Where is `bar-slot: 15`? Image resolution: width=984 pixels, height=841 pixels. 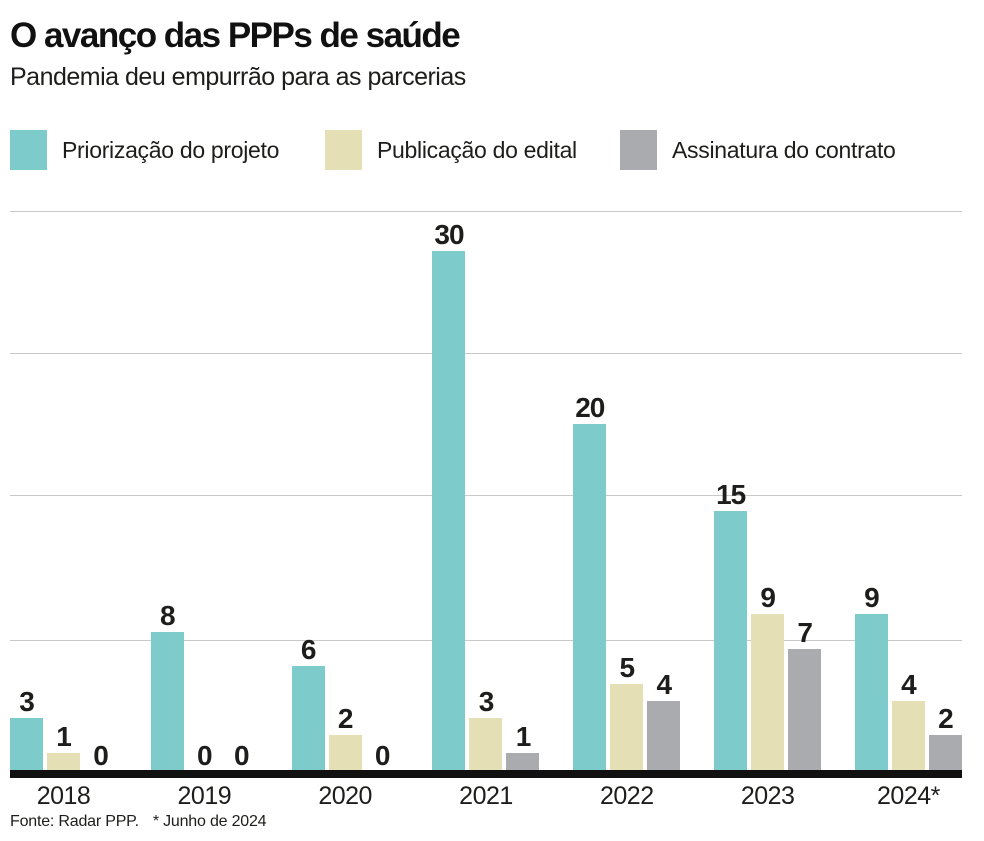
bar-slot: 15 is located at coordinates (731, 490).